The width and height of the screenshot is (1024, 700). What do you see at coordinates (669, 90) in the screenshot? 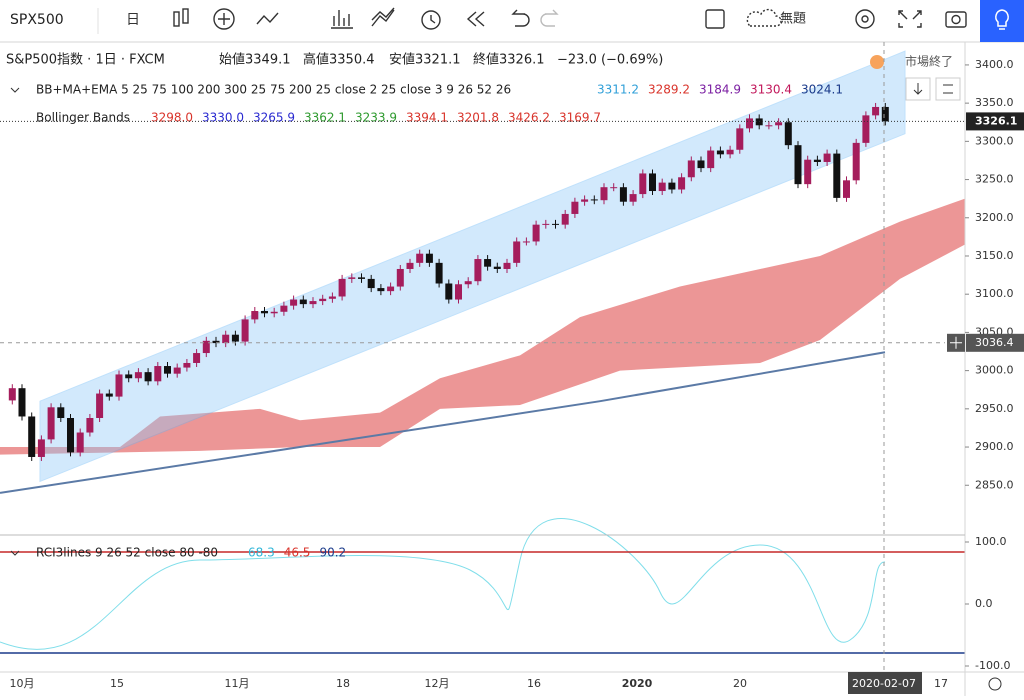
I see `legend-value: 3289.2` at bounding box center [669, 90].